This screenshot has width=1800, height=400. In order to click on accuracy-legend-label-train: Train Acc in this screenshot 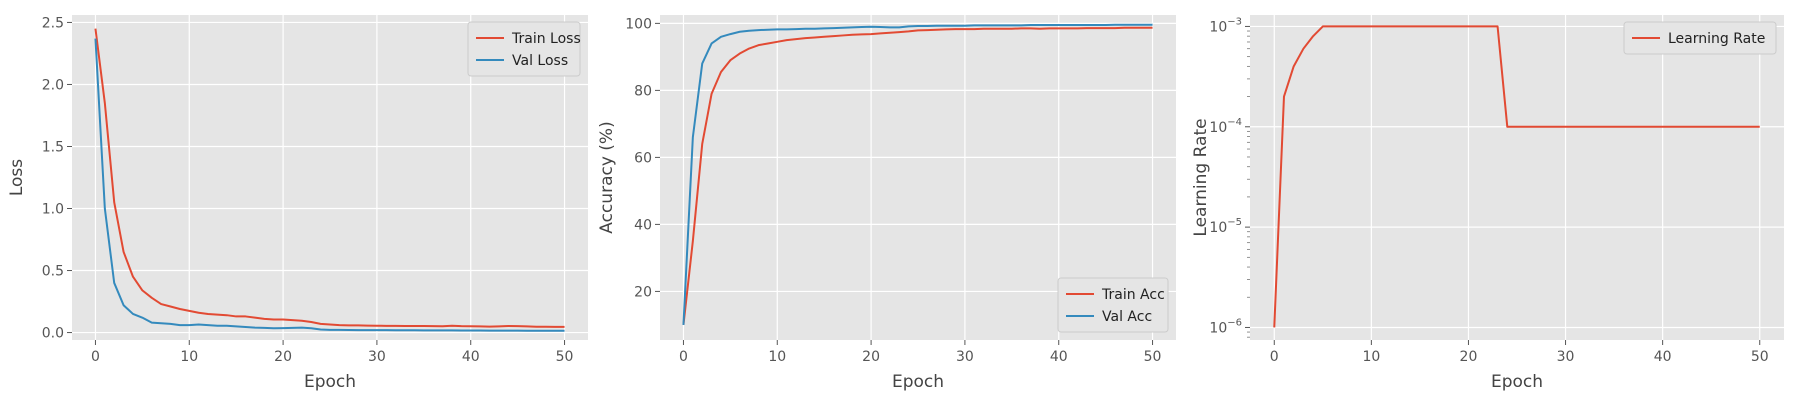, I will do `click(1133, 295)`.